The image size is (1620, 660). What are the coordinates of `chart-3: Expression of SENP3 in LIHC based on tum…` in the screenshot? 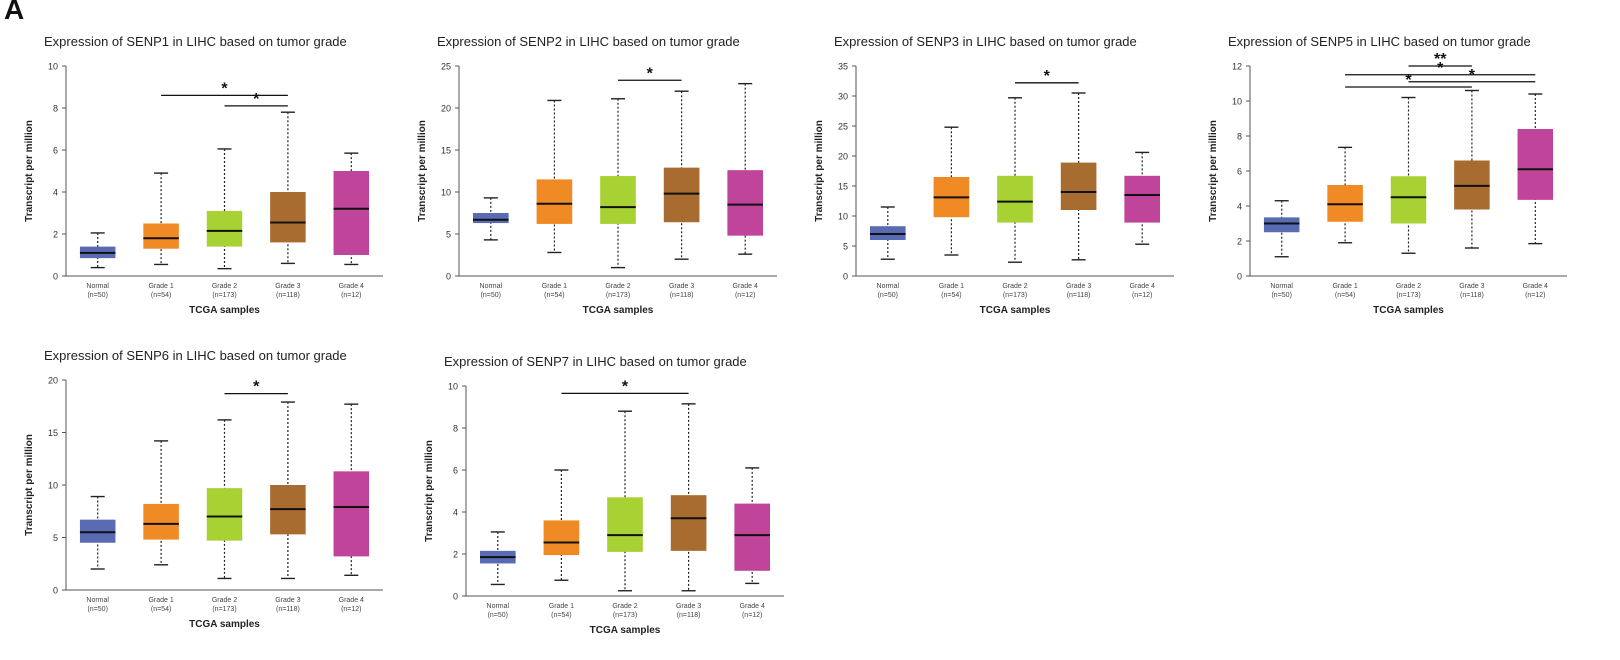 It's located at (994, 175).